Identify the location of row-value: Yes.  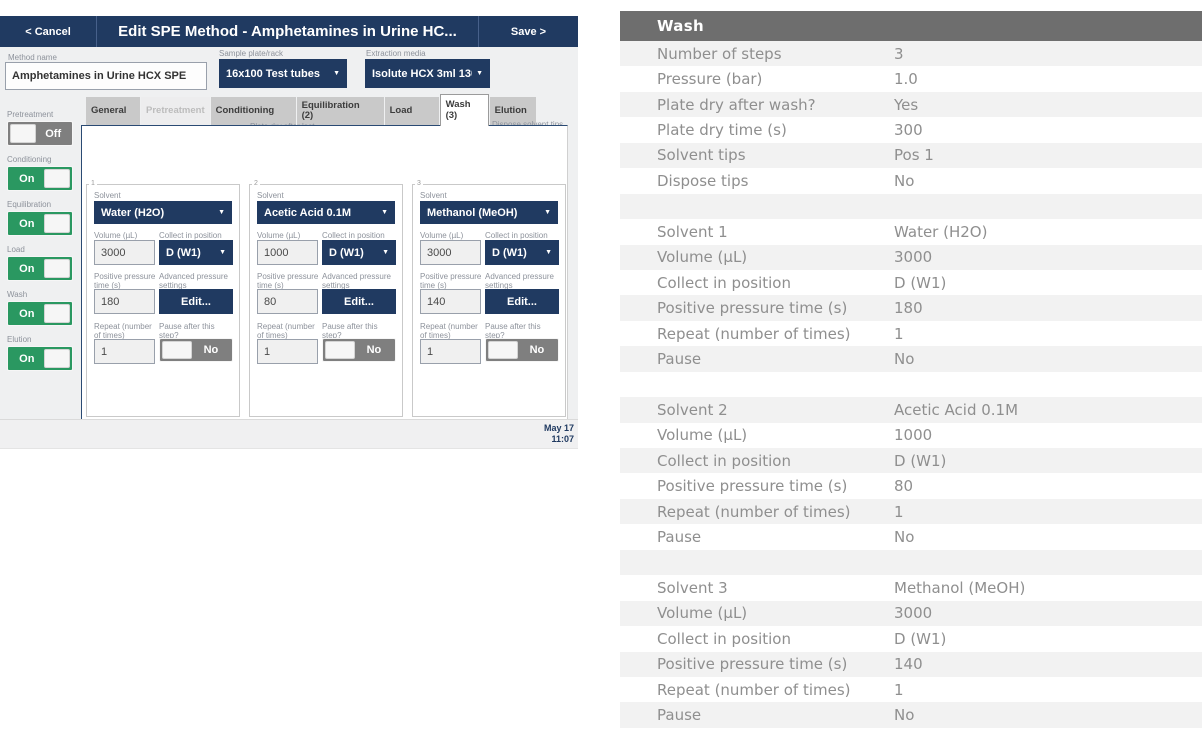
(906, 104).